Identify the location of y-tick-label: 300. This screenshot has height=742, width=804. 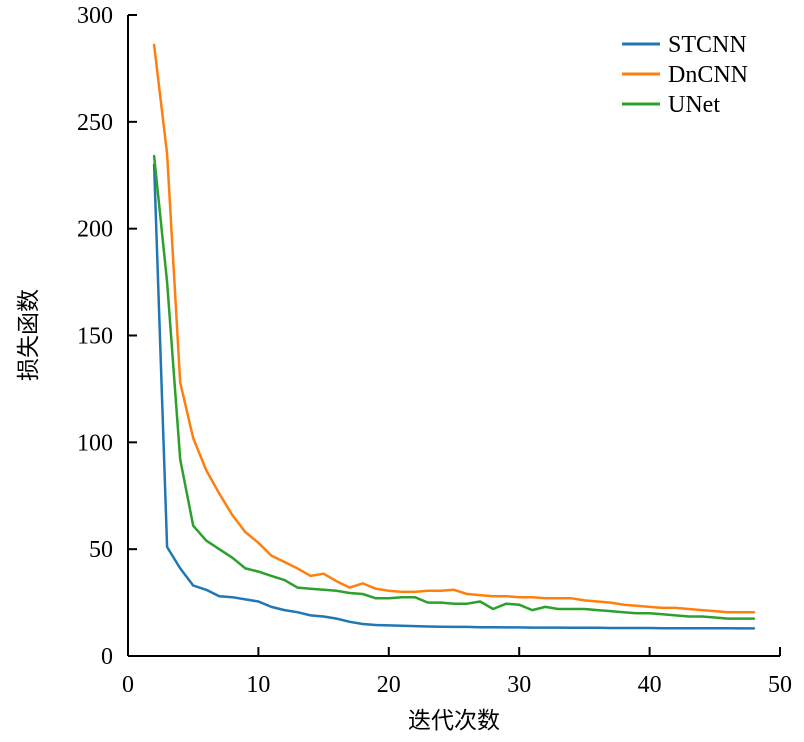
(95, 16).